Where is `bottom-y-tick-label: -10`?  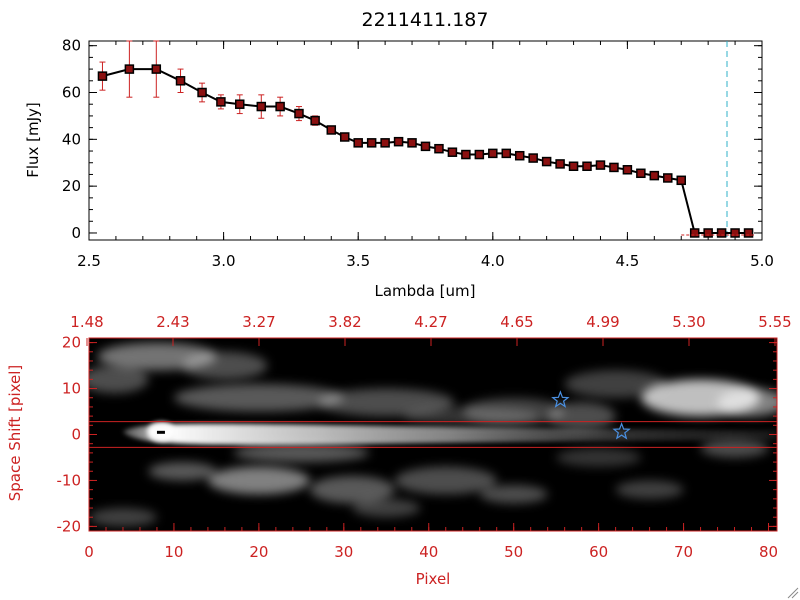
bottom-y-tick-label: -10 is located at coordinates (69, 480).